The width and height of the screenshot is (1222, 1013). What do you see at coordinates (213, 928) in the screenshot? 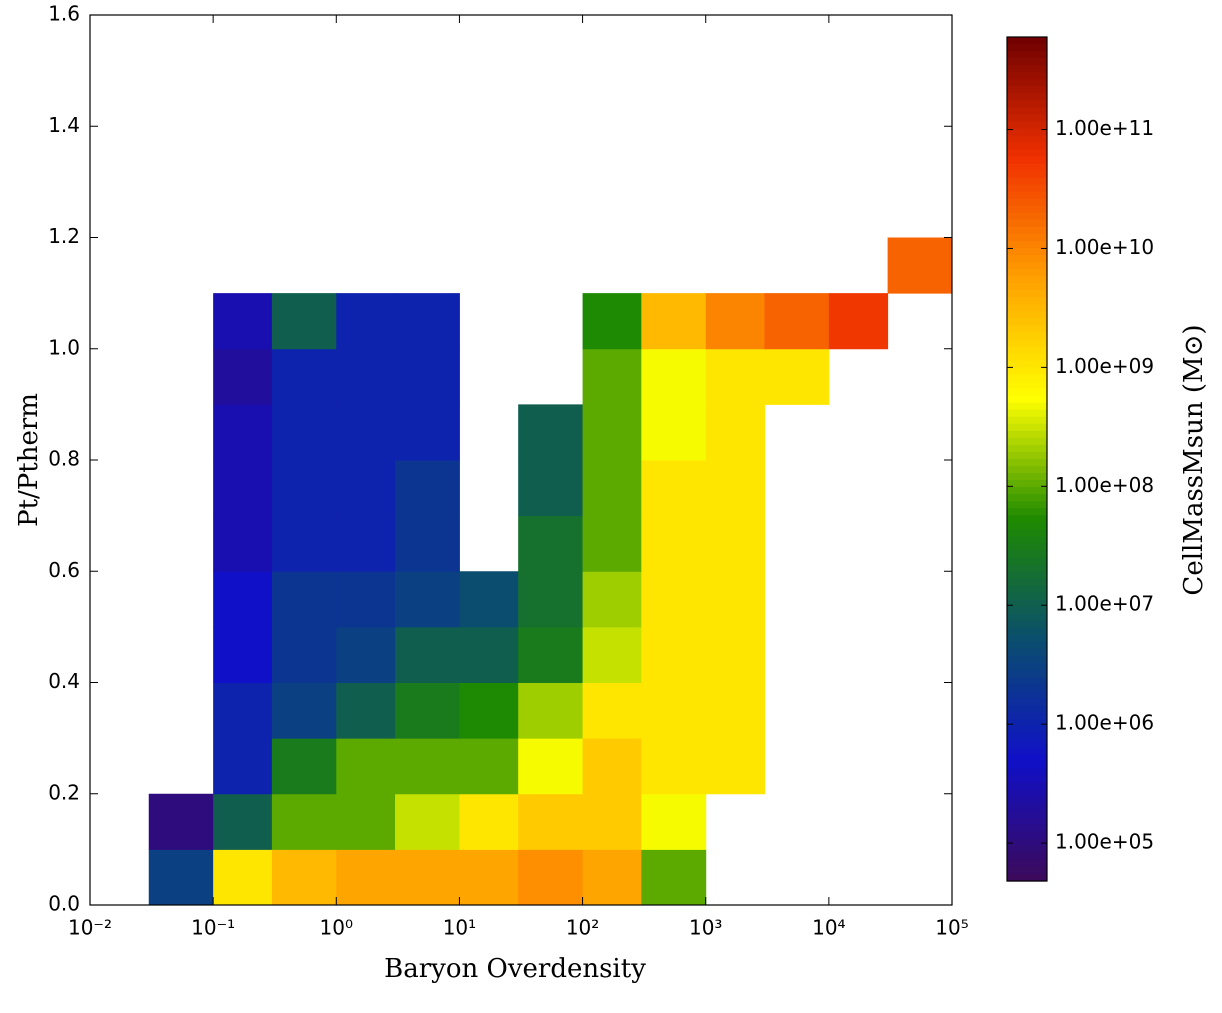
I see `x-tick-label: 10⁻¹` at bounding box center [213, 928].